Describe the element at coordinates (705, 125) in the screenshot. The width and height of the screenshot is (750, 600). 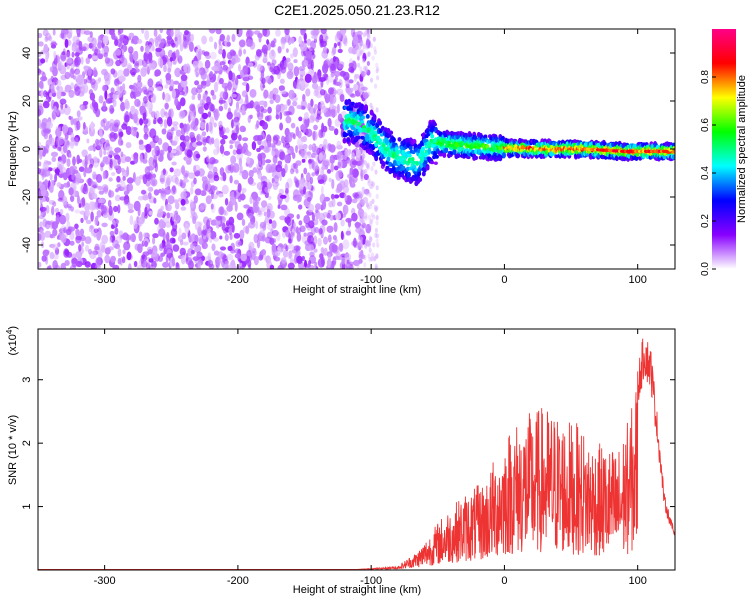
I see `colorbar-tick-label: 0.6` at that location.